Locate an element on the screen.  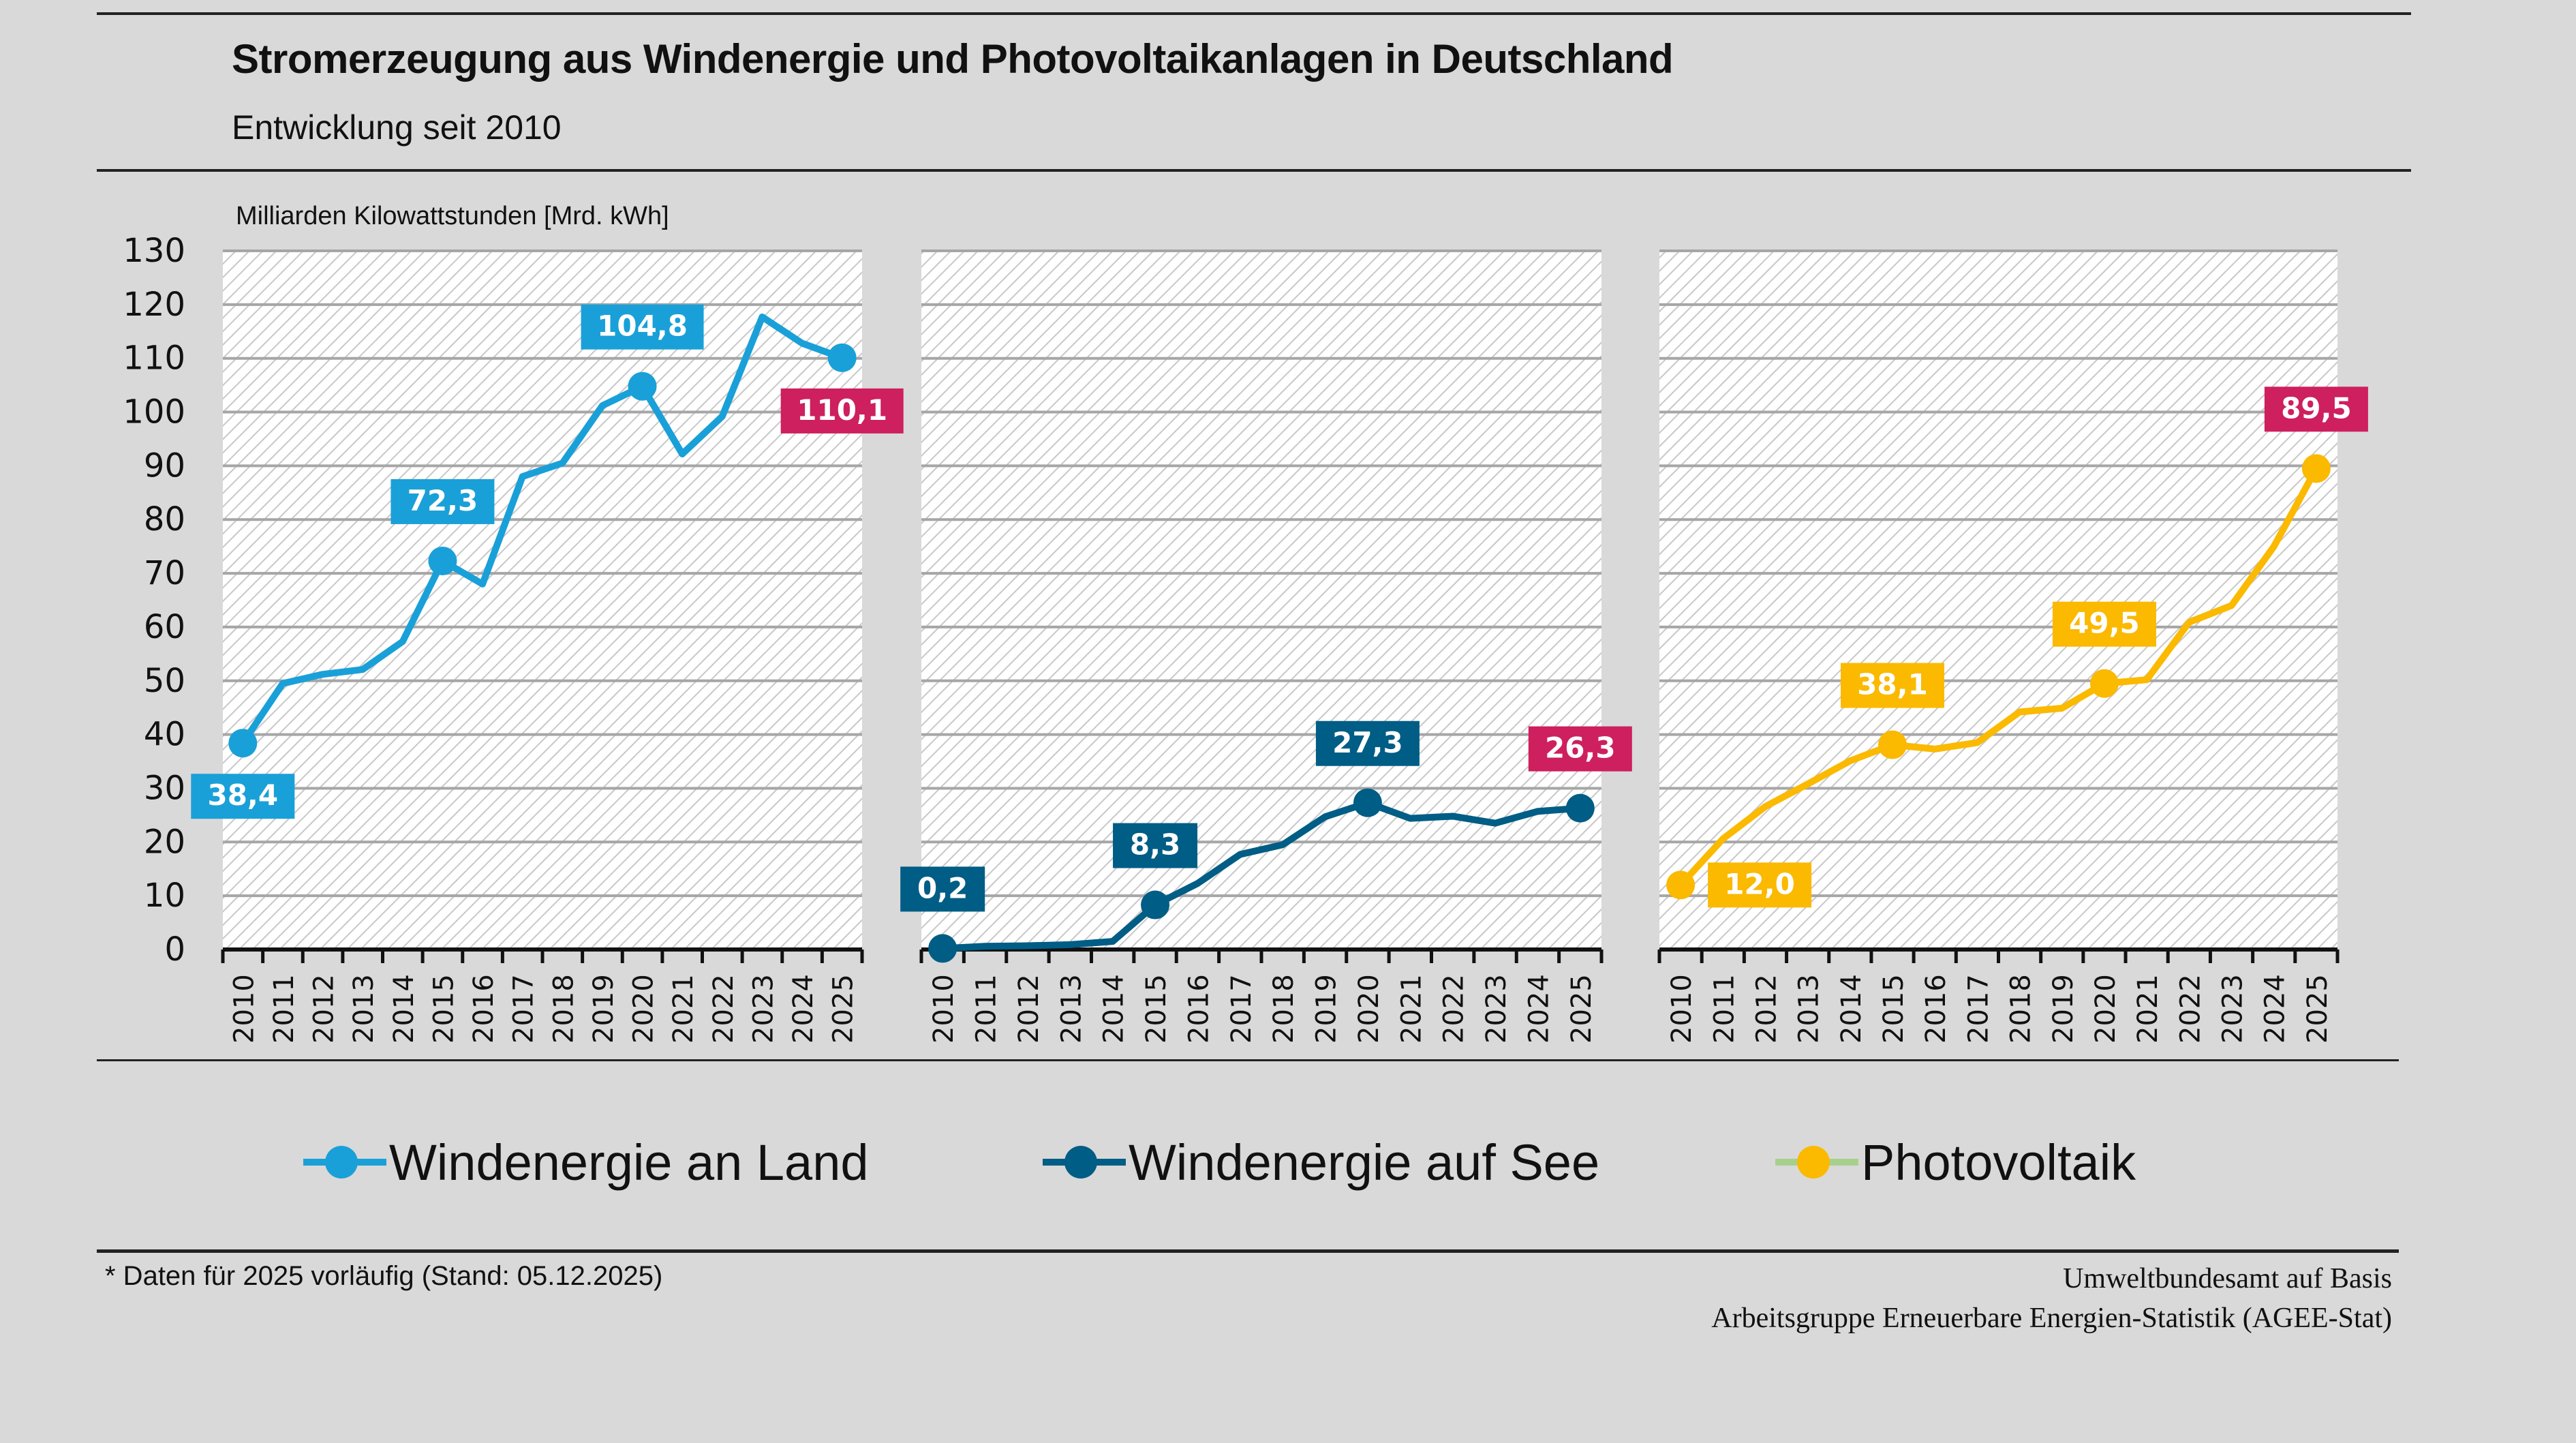
legend-item-pv: Photovoltaik is located at coordinates (1955, 1162).